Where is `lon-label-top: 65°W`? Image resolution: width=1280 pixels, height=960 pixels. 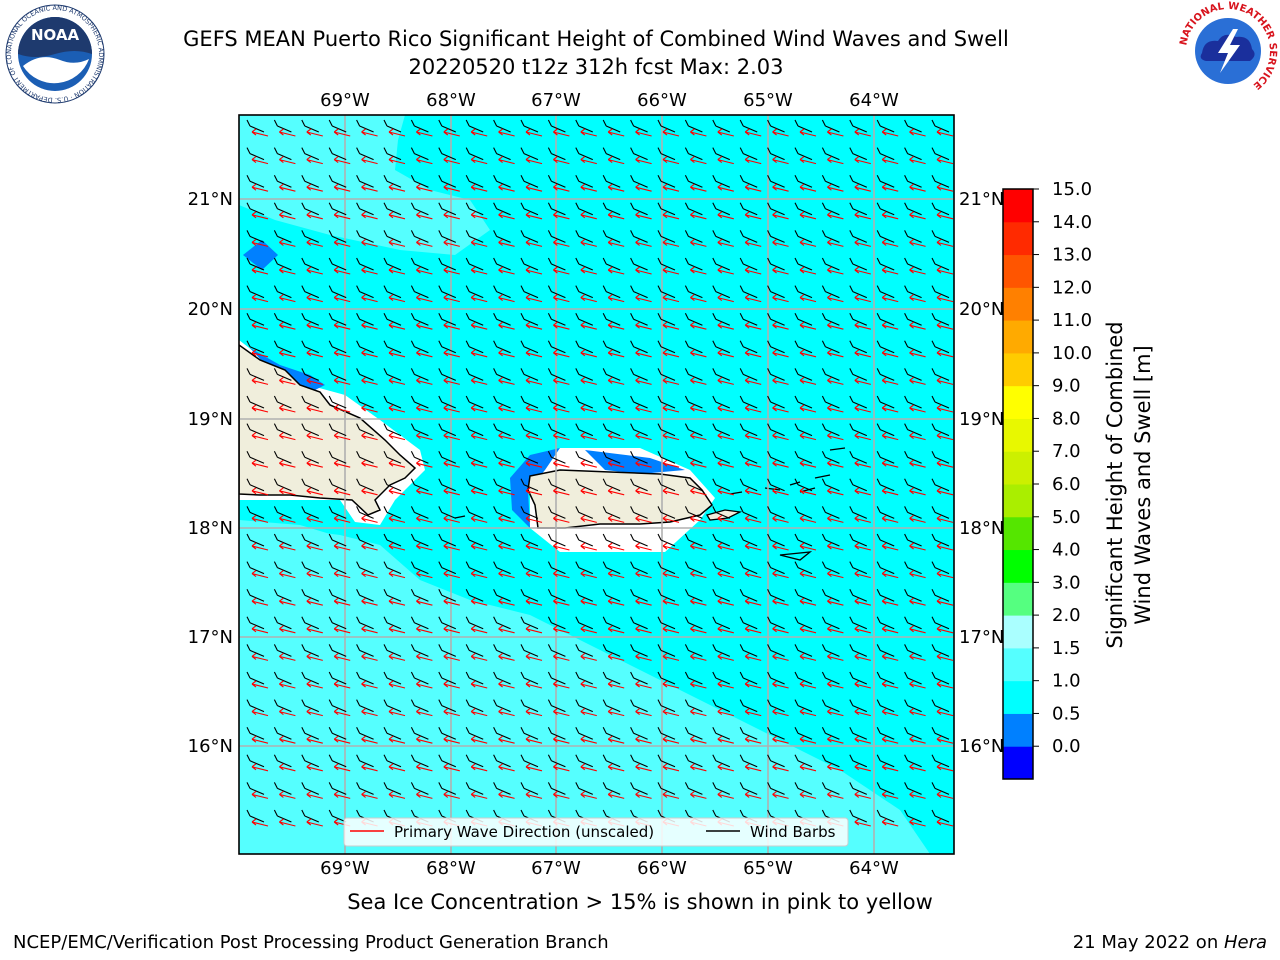
lon-label-top: 65°W is located at coordinates (768, 100).